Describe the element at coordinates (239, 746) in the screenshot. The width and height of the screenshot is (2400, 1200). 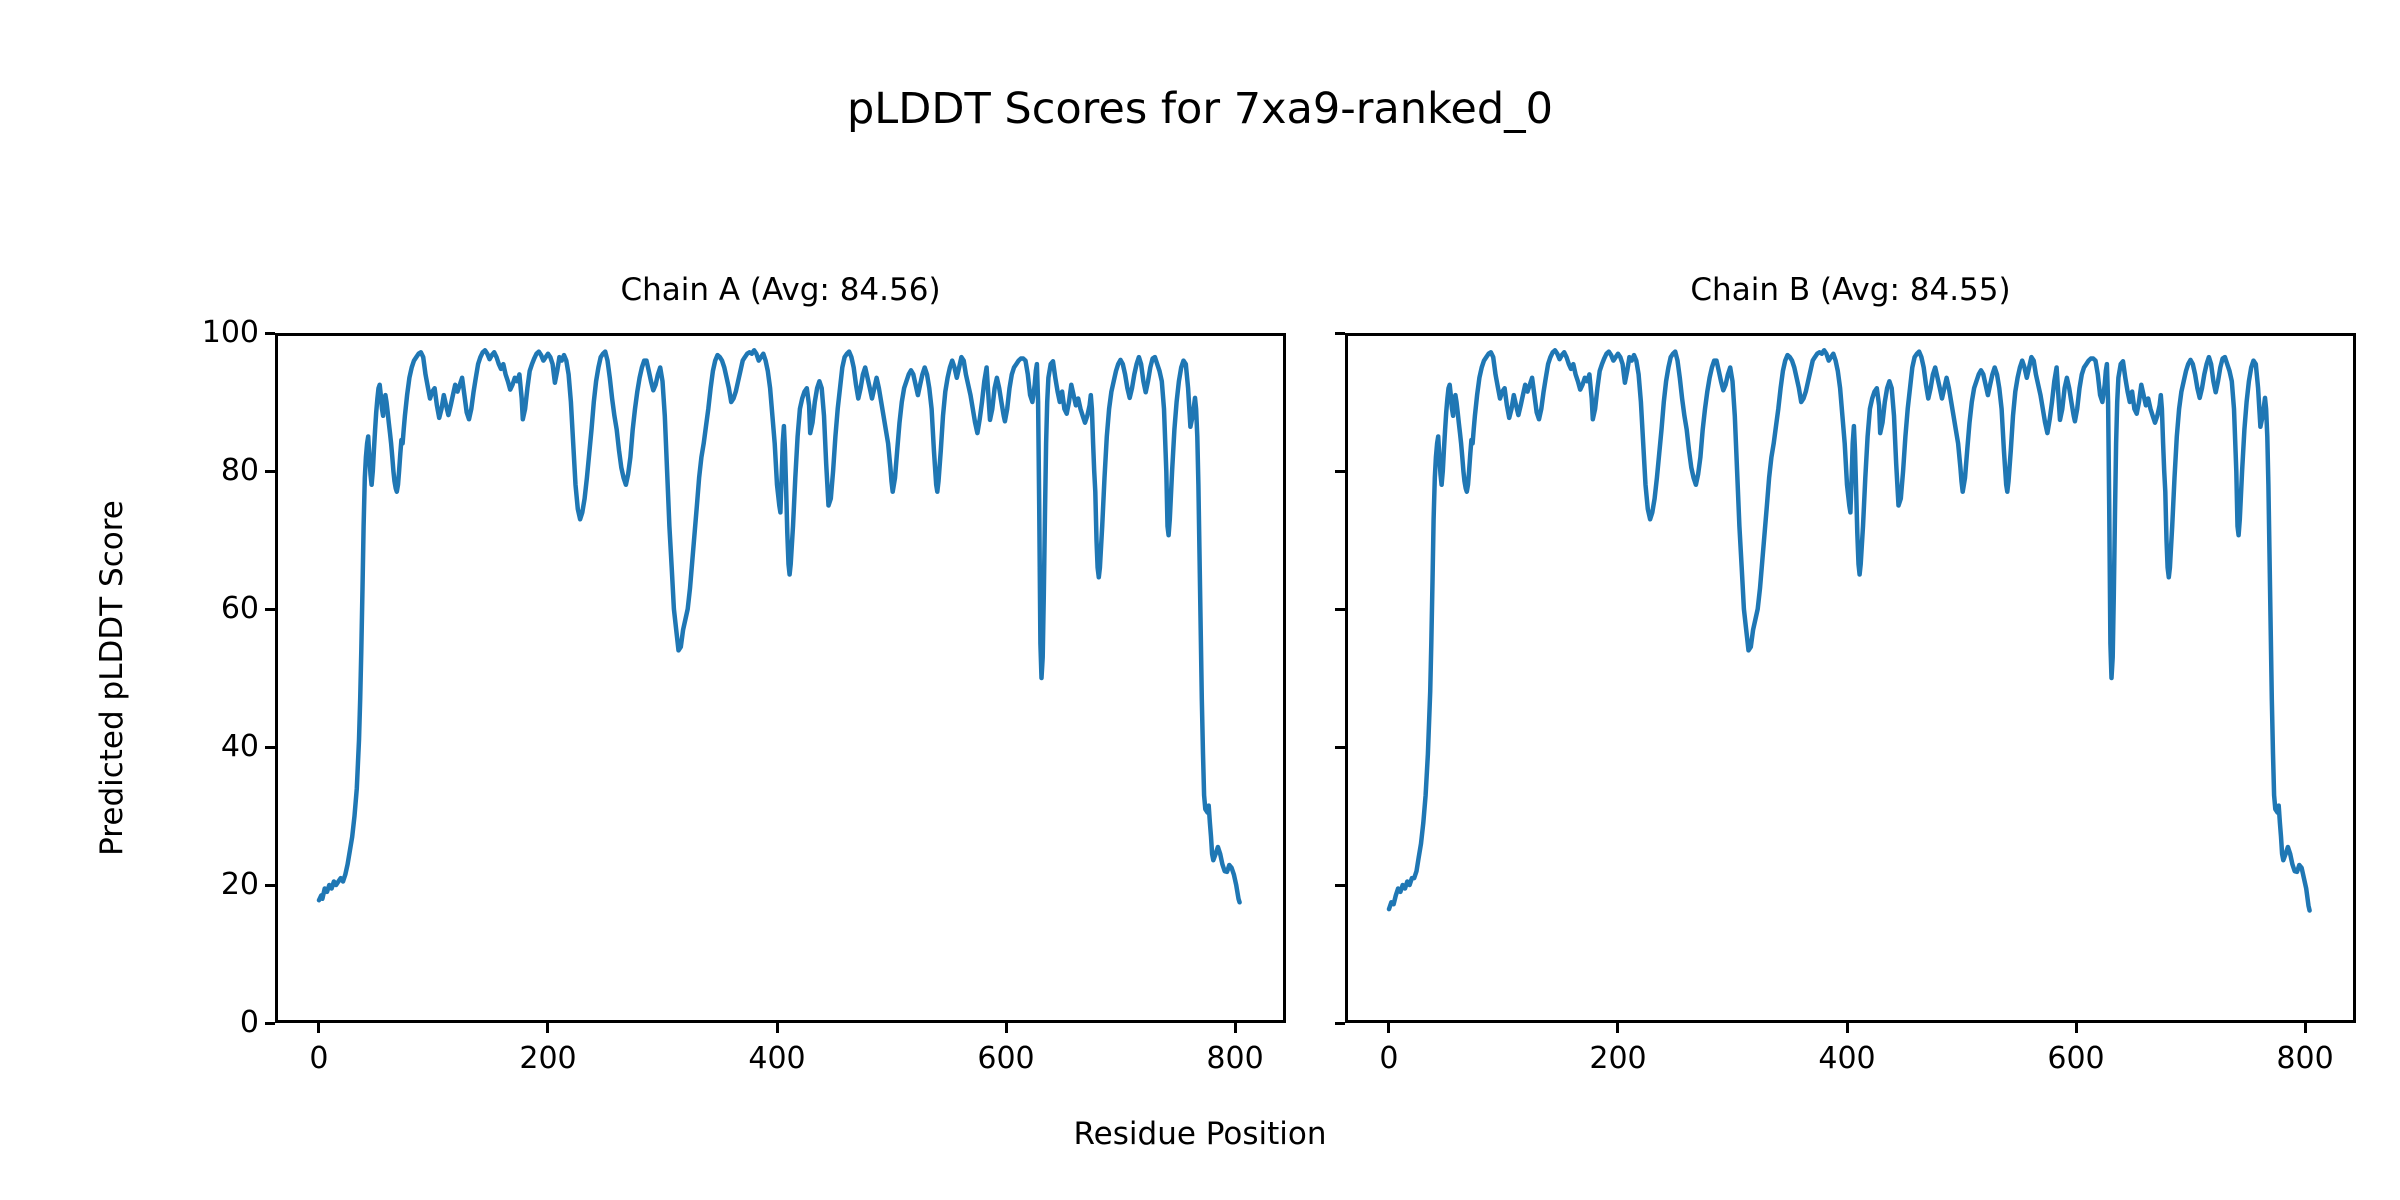
I see `y-tick-label: 40` at that location.